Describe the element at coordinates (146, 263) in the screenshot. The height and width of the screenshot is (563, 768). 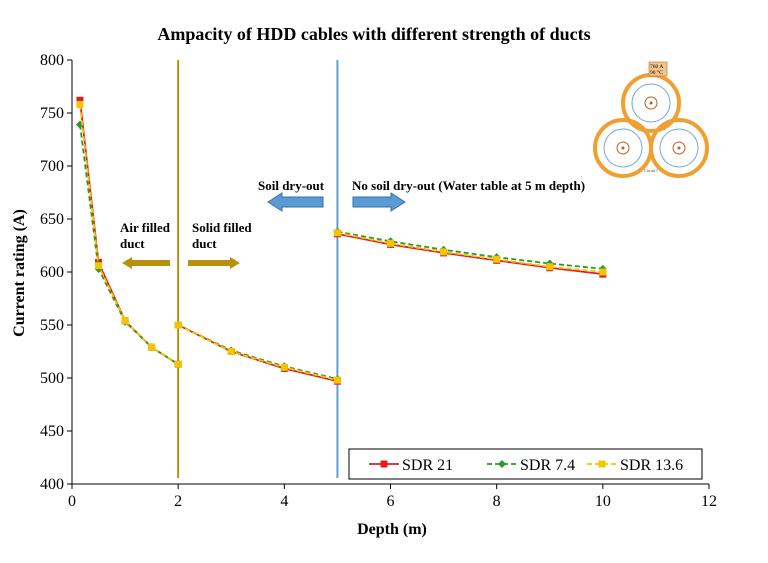
I see `arrow-left-air-icon` at that location.